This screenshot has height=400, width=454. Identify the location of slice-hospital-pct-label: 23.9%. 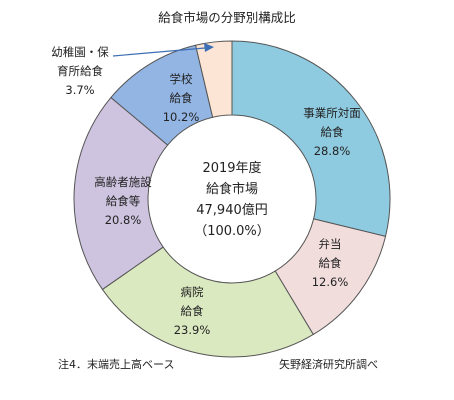
(192, 330).